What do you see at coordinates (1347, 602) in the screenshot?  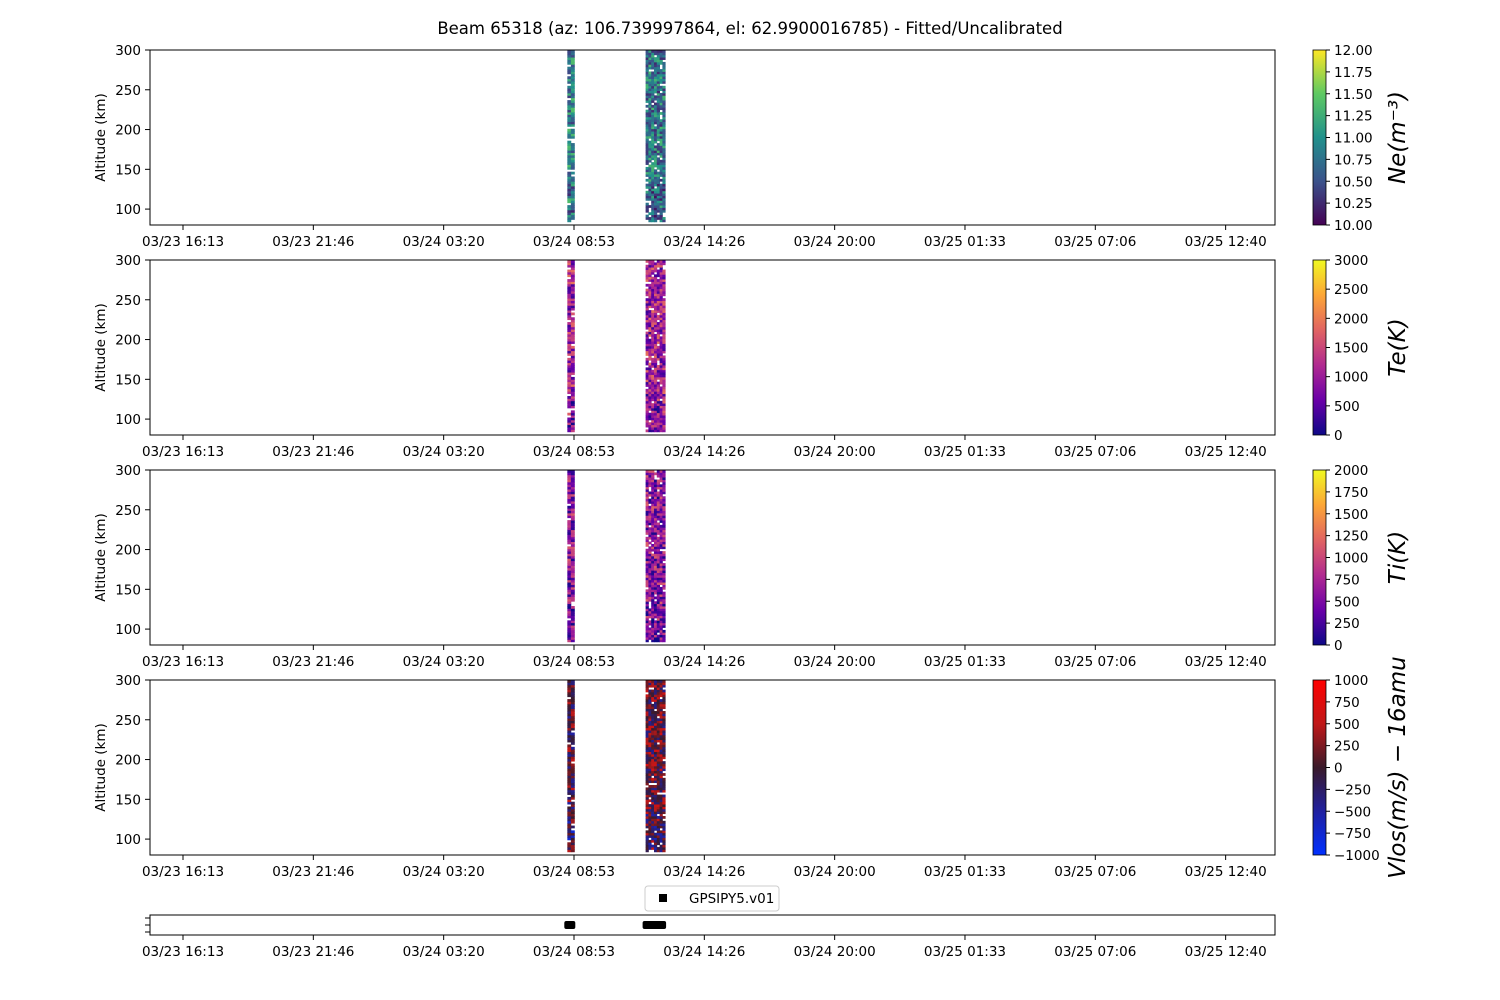 I see `colorbar-tick-label: 500` at bounding box center [1347, 602].